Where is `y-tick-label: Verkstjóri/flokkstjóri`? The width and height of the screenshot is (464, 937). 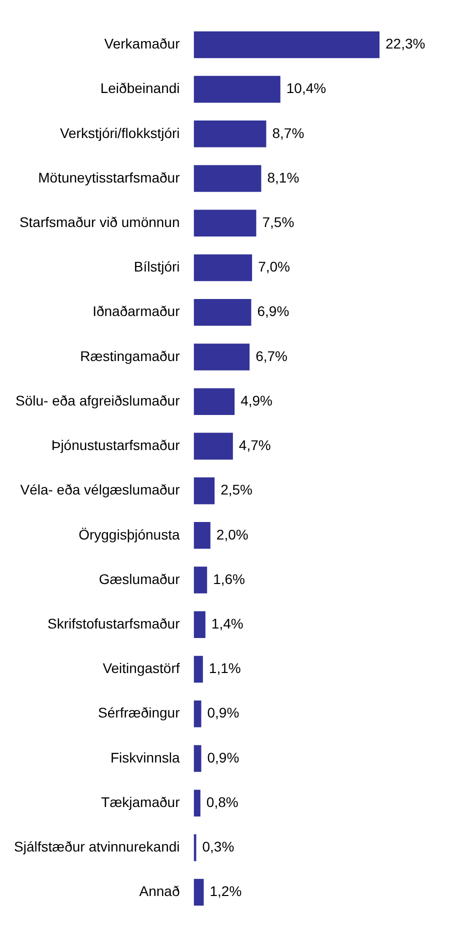 y-tick-label: Verkstjóri/flokkstjóri is located at coordinates (120, 132).